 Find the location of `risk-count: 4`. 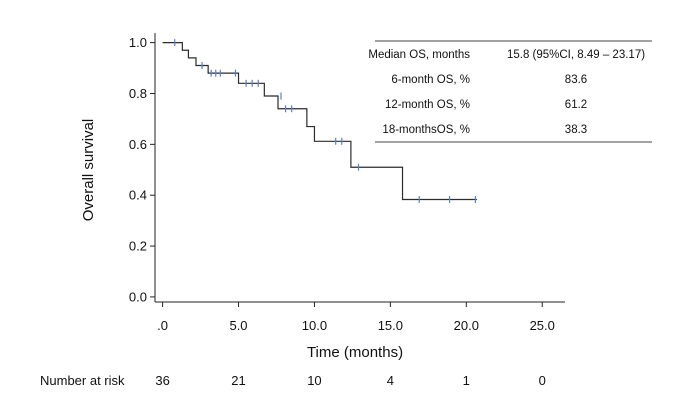

risk-count: 4 is located at coordinates (390, 380).